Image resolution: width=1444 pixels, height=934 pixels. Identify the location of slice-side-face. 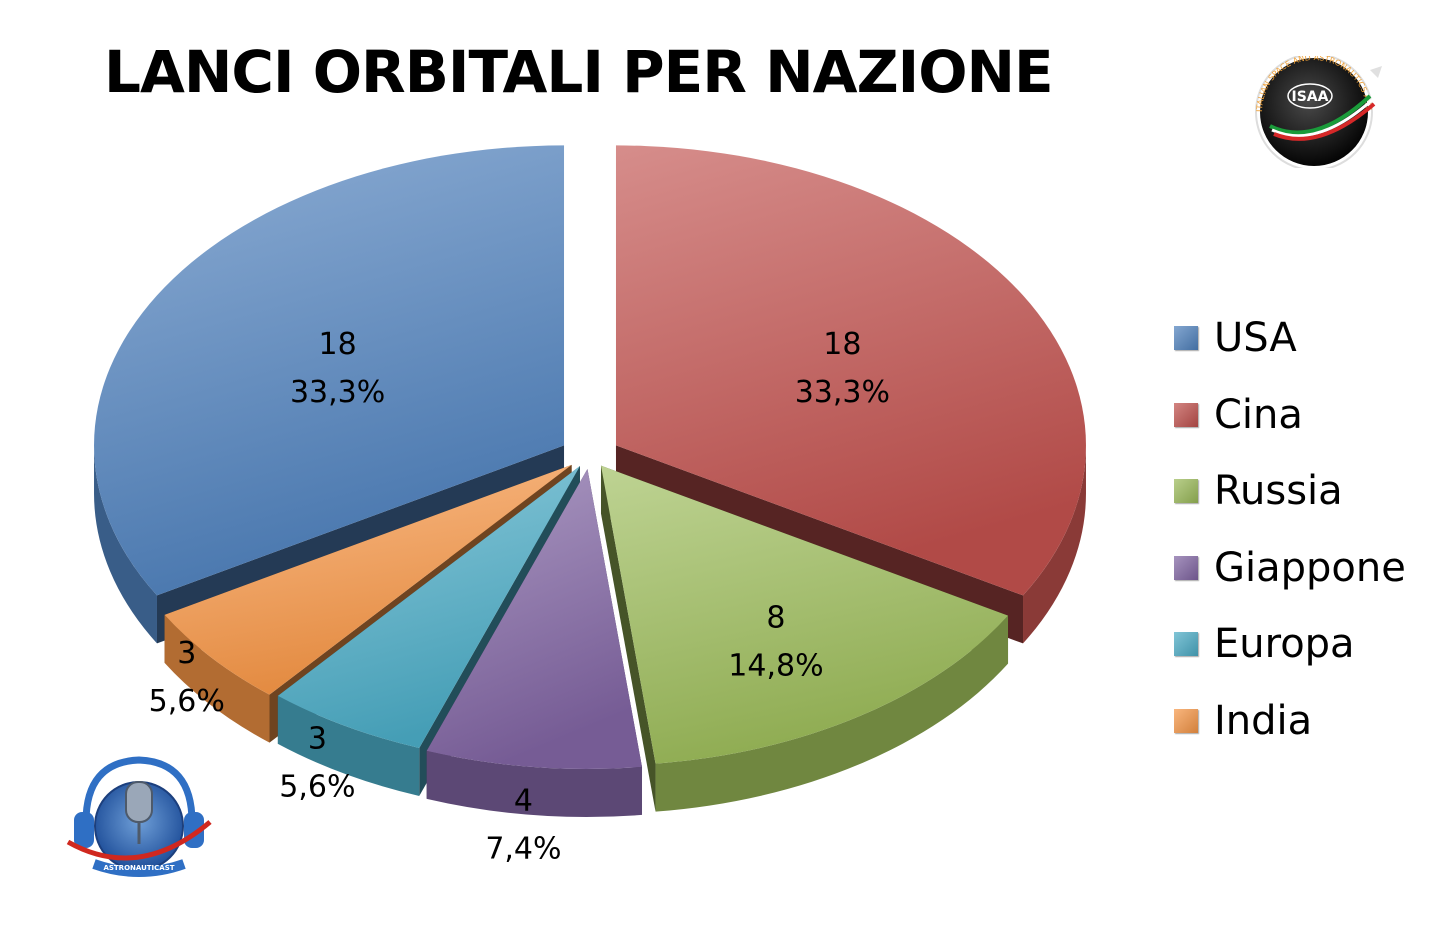
(628, 638).